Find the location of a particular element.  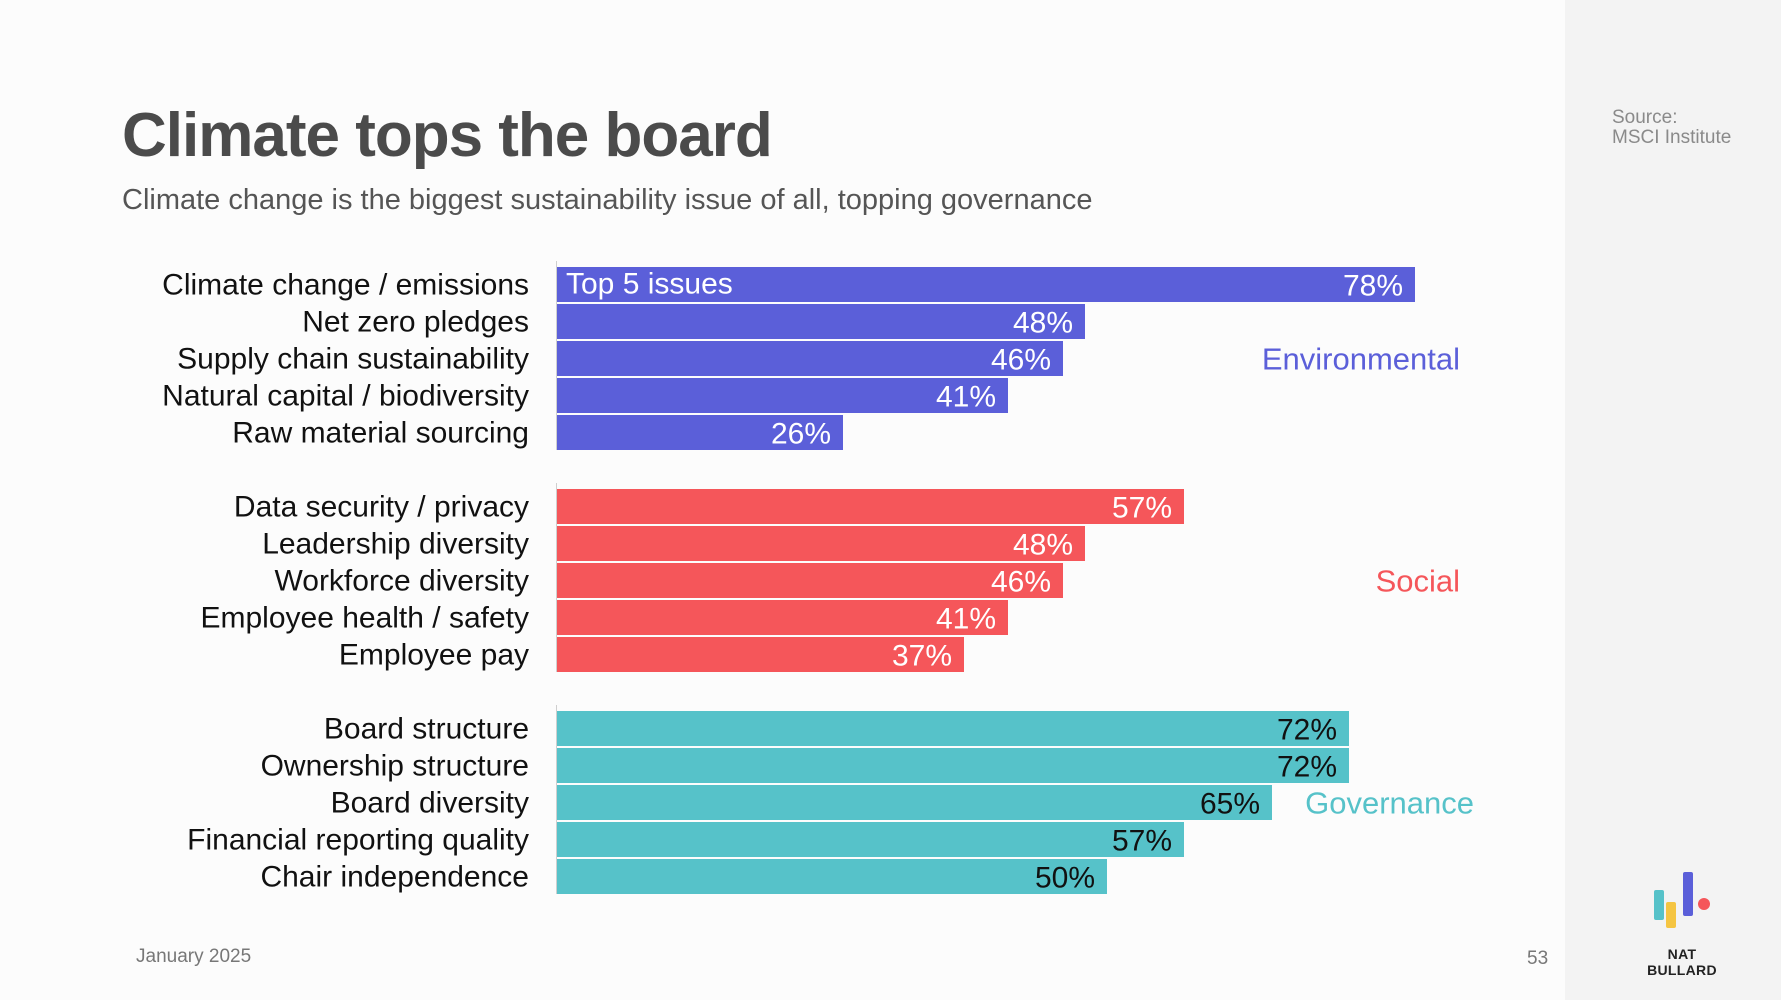

logo-bar-yellow is located at coordinates (1671, 915).